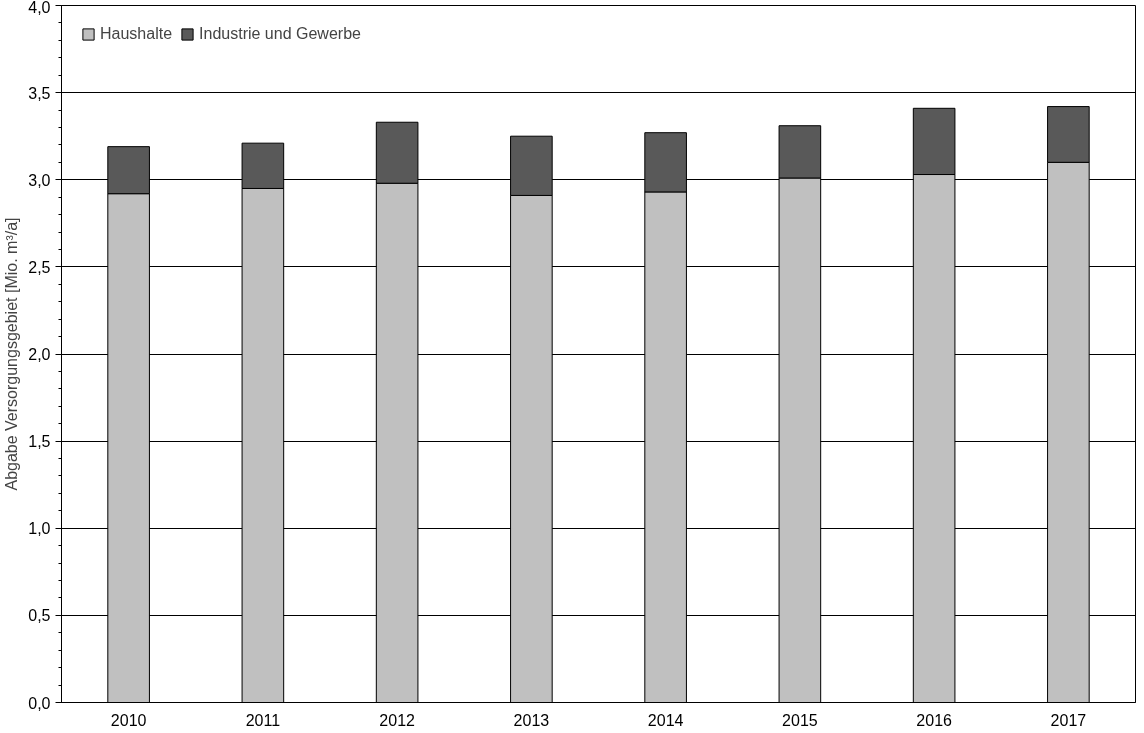 This screenshot has width=1144, height=733. What do you see at coordinates (665, 720) in the screenshot?
I see `x-tick-label: 2014` at bounding box center [665, 720].